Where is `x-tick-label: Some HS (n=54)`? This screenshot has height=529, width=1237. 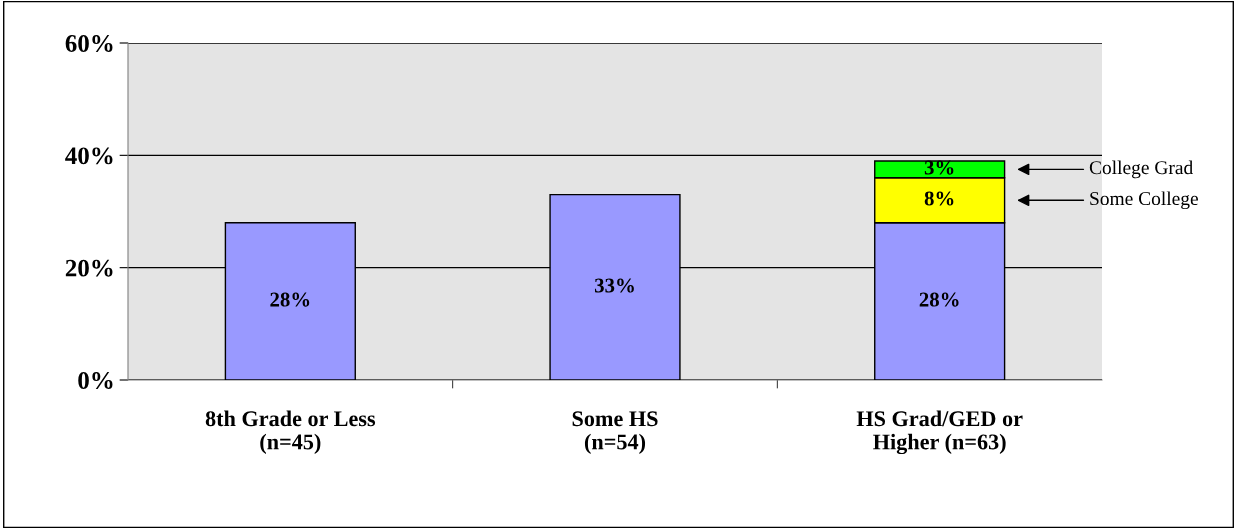
x-tick-label: Some HS (n=54) is located at coordinates (615, 432).